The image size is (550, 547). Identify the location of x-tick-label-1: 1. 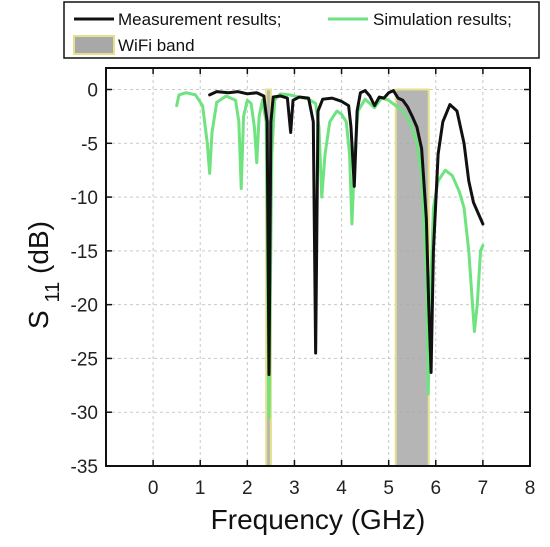
(200, 488).